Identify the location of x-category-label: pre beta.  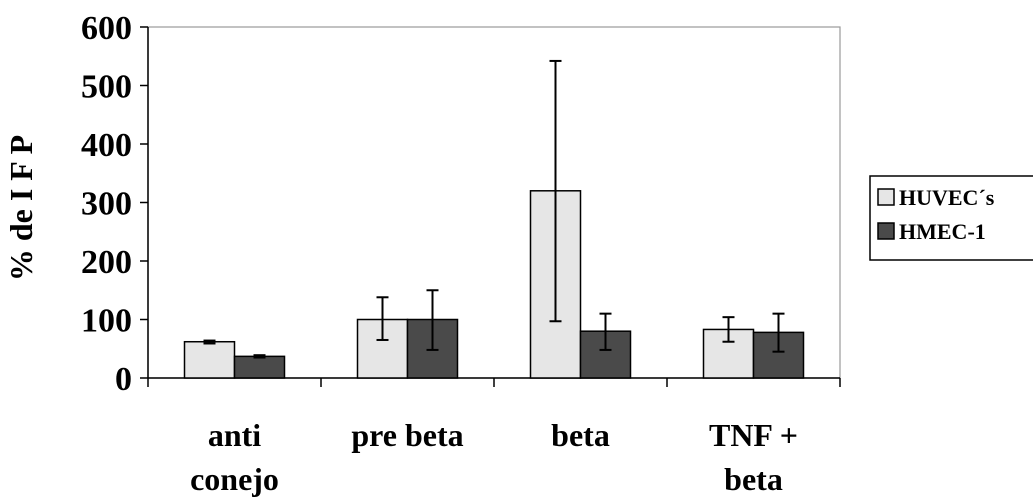
(407, 435).